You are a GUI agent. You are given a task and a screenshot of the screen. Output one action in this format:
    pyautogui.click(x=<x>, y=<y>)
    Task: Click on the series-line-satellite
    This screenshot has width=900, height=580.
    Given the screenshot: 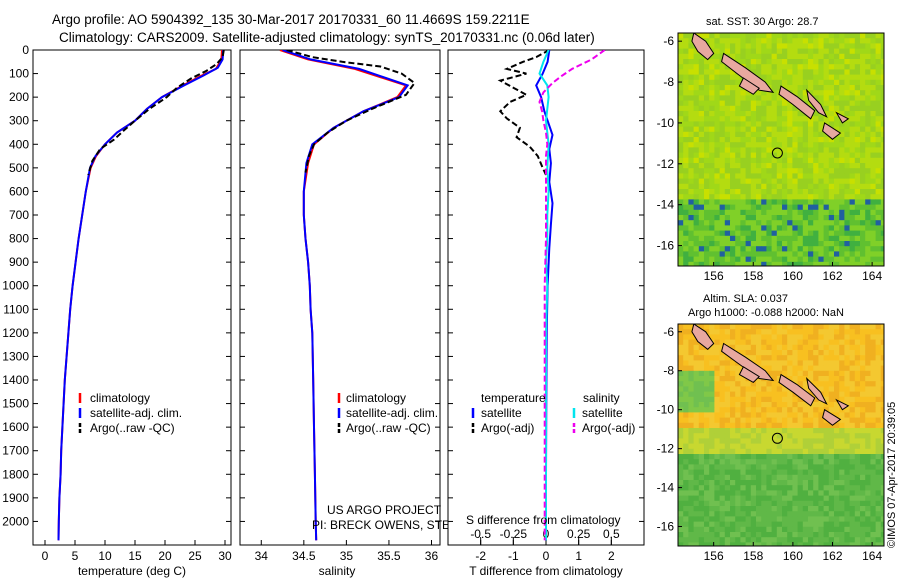 What is the action you would take?
    pyautogui.click(x=544, y=295)
    